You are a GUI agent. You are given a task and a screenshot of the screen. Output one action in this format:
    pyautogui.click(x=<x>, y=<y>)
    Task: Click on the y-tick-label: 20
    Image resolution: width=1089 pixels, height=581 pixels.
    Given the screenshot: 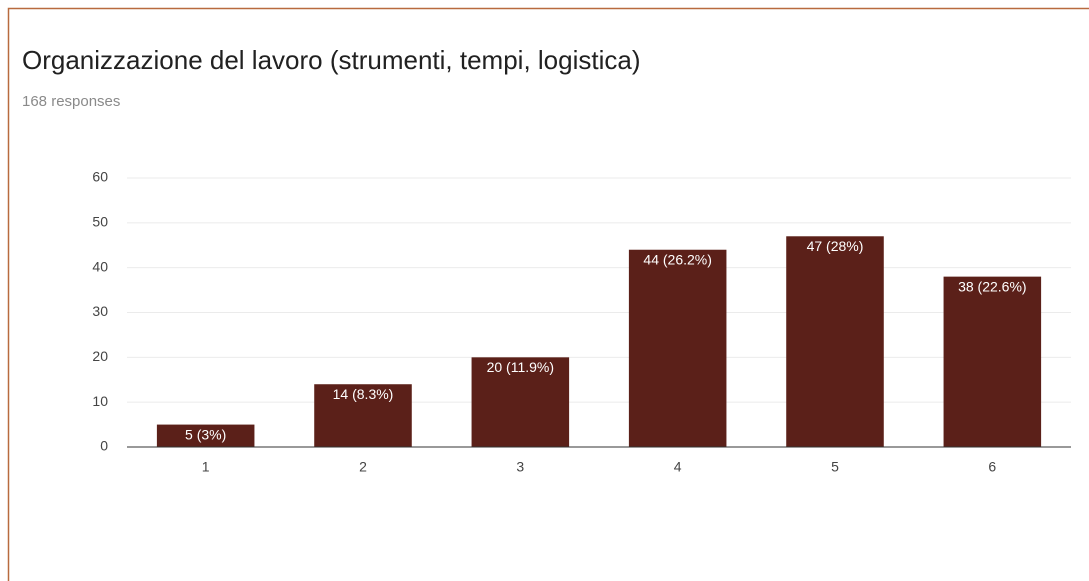 What is the action you would take?
    pyautogui.click(x=100, y=356)
    